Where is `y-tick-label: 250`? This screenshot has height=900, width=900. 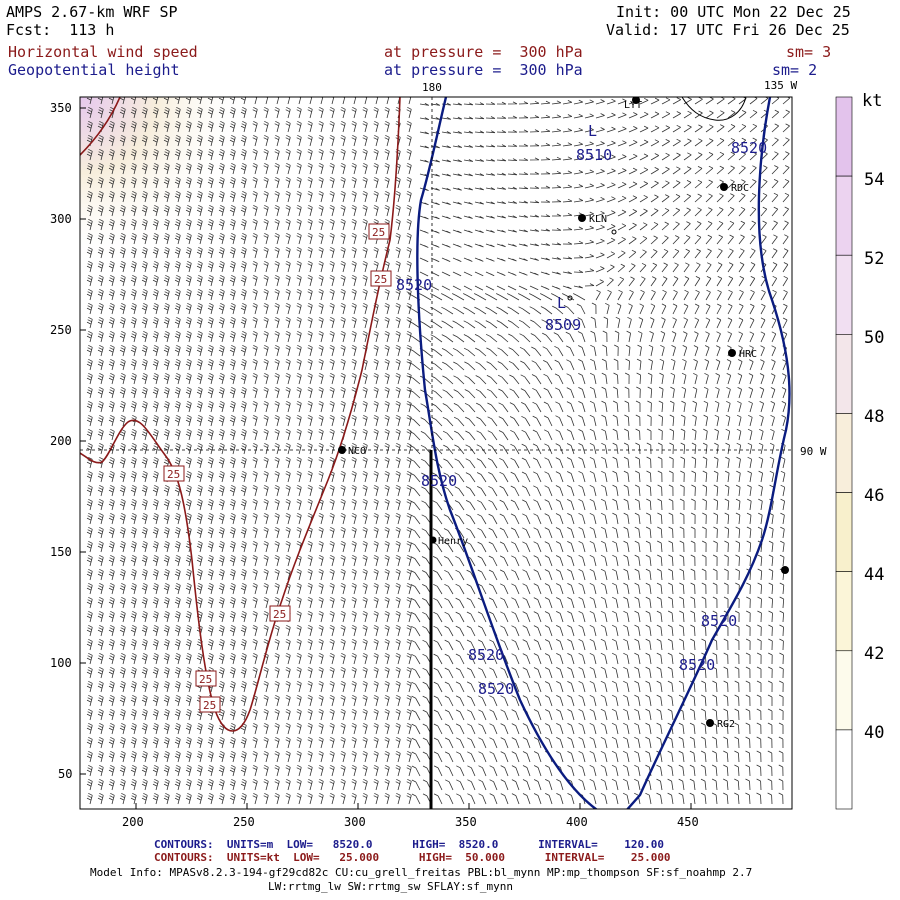
y-tick-label: 250 is located at coordinates (61, 330).